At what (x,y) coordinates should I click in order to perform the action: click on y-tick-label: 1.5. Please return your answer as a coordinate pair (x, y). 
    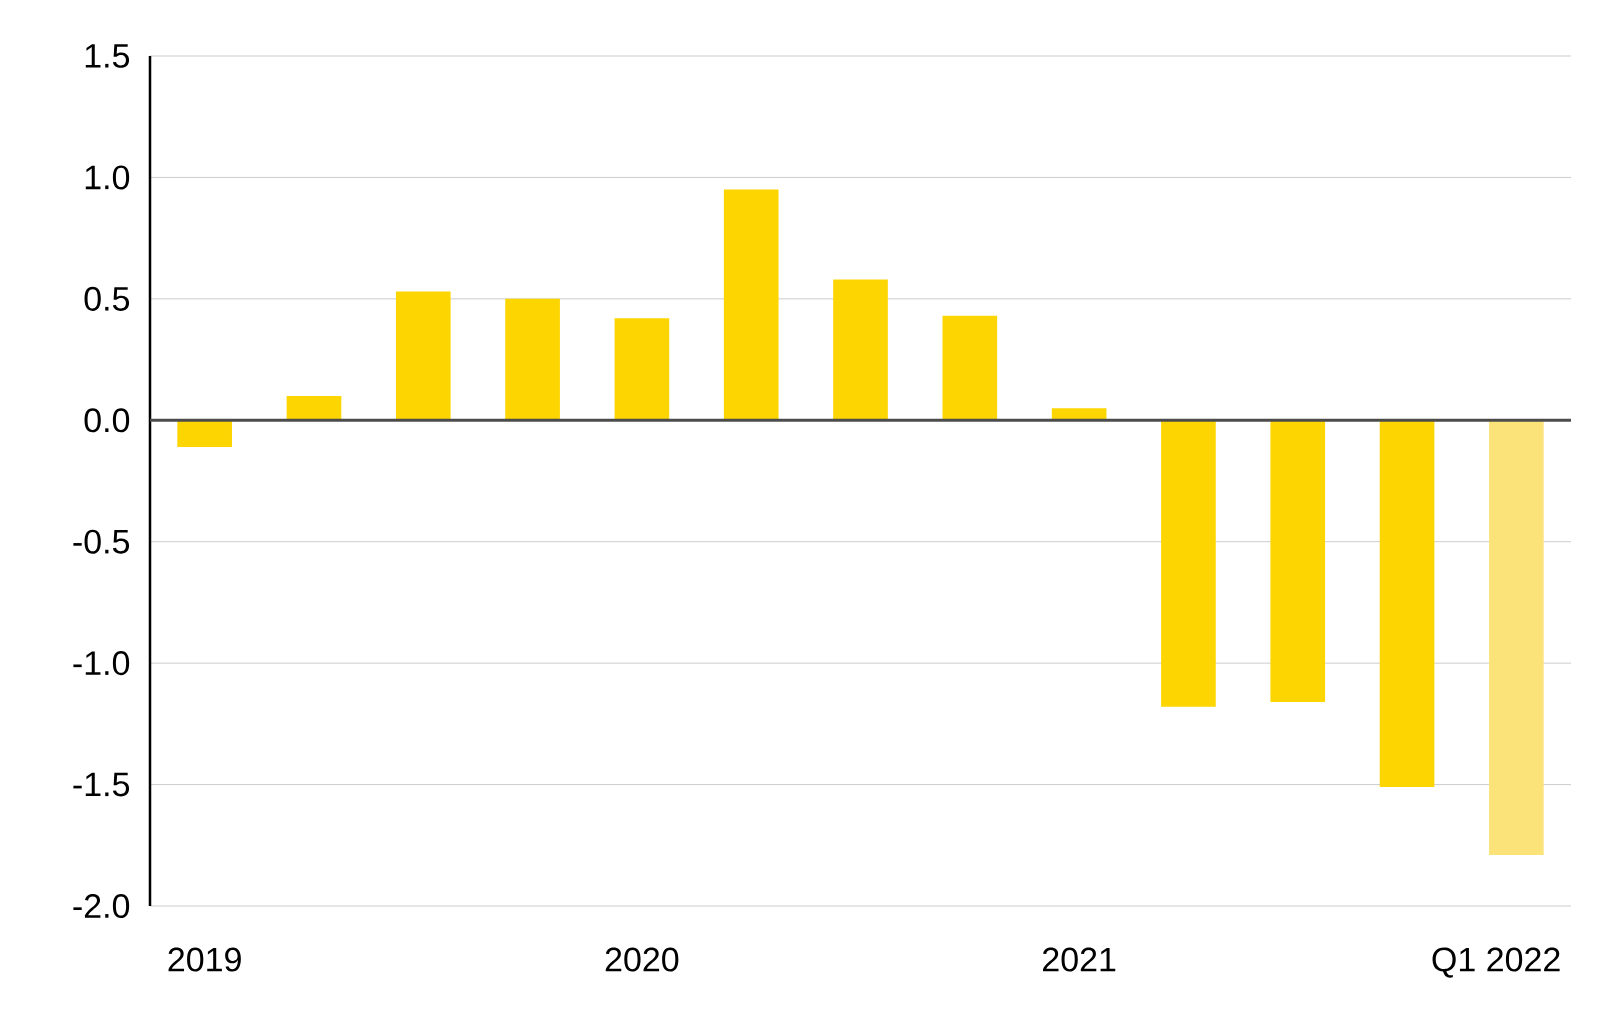
    Looking at the image, I should click on (107, 56).